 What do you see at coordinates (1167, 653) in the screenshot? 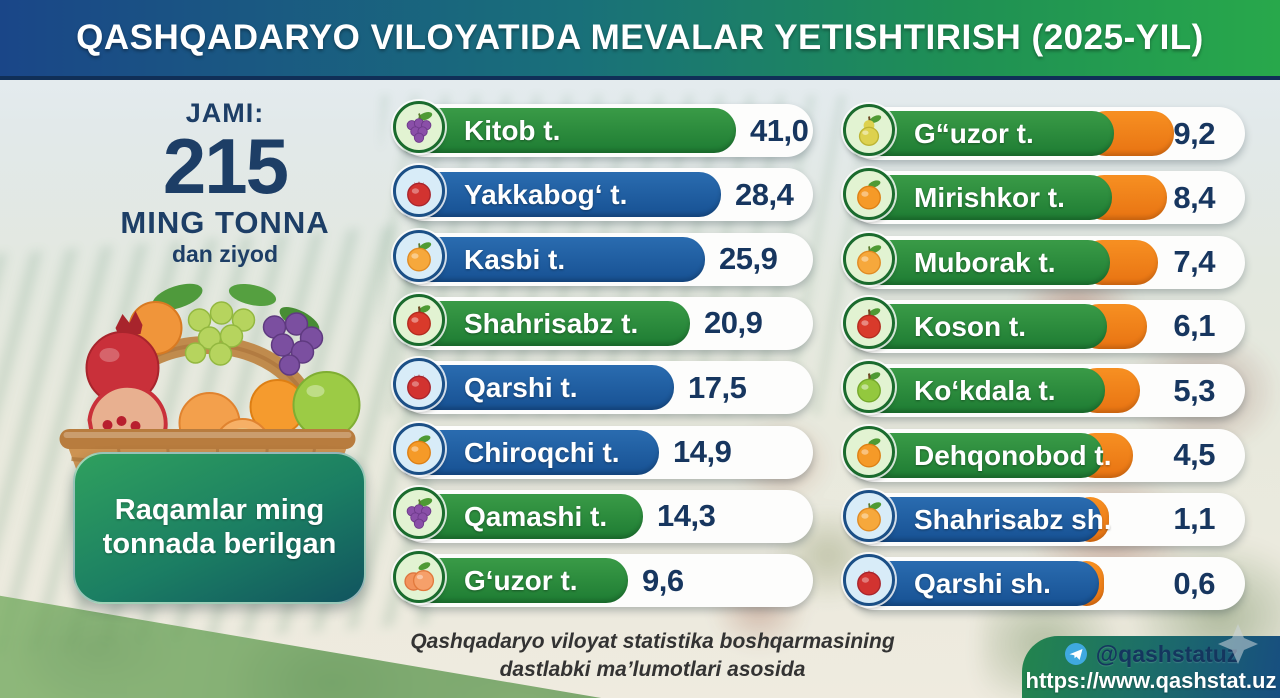
I see `telegram-handle: @qashstatuz` at bounding box center [1167, 653].